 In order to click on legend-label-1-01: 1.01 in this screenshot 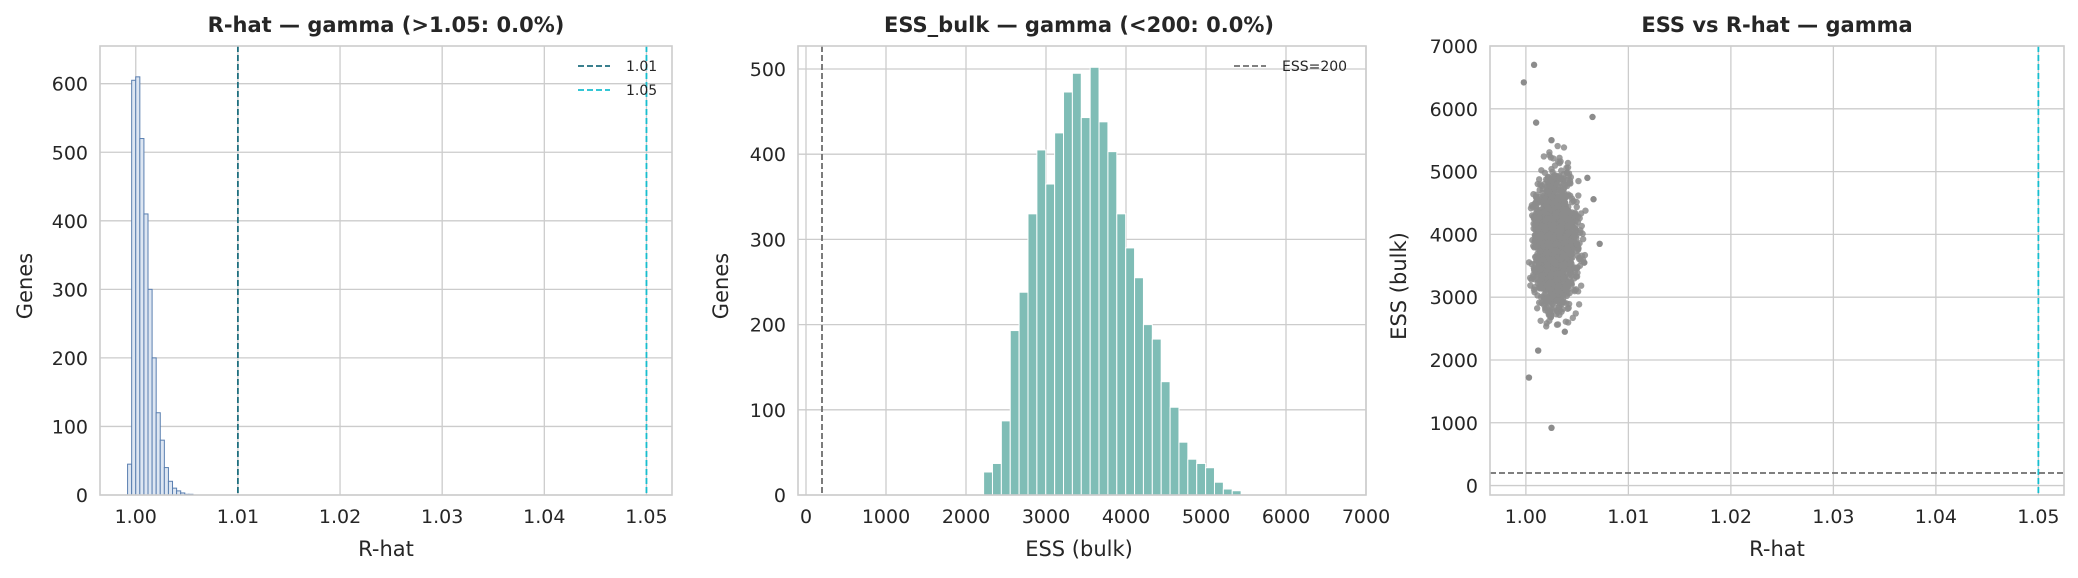, I will do `click(641, 67)`.